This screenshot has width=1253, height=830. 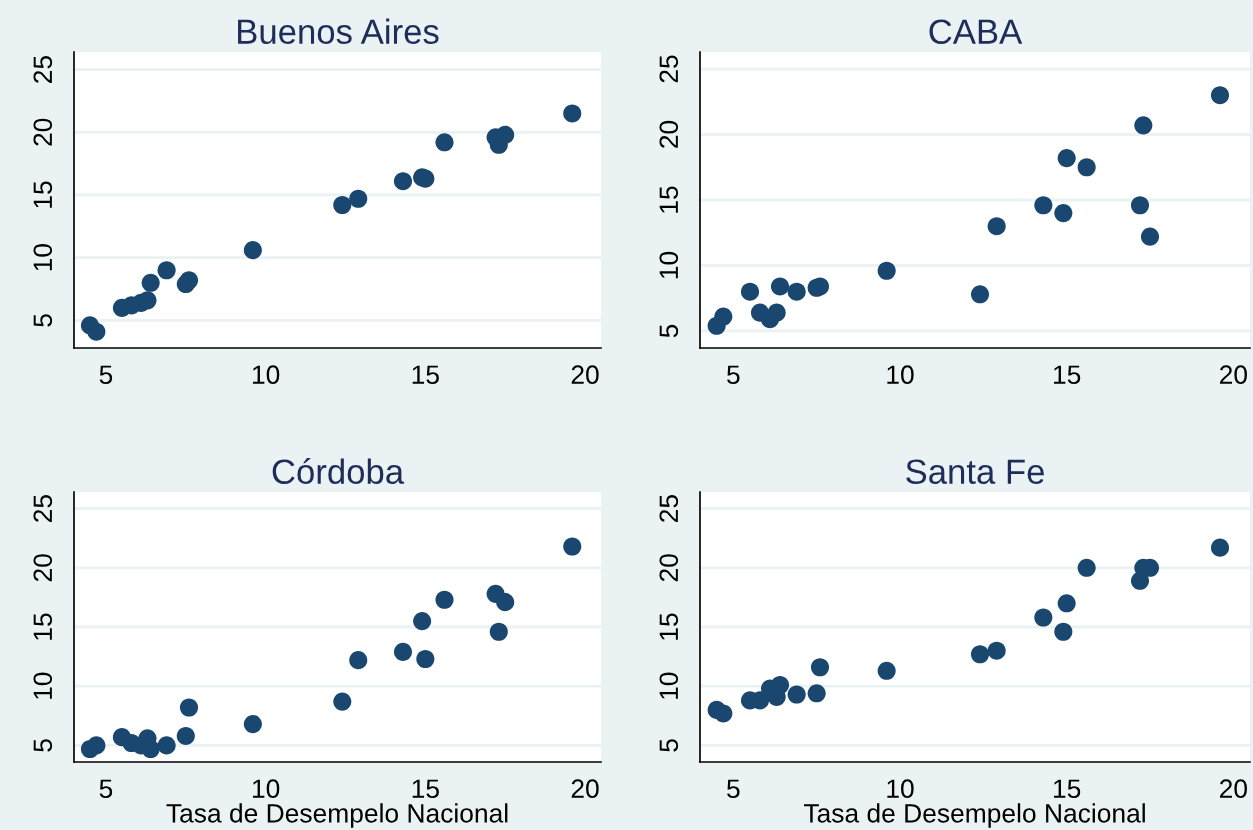 I want to click on chart-title: Córdoba, so click(x=338, y=471).